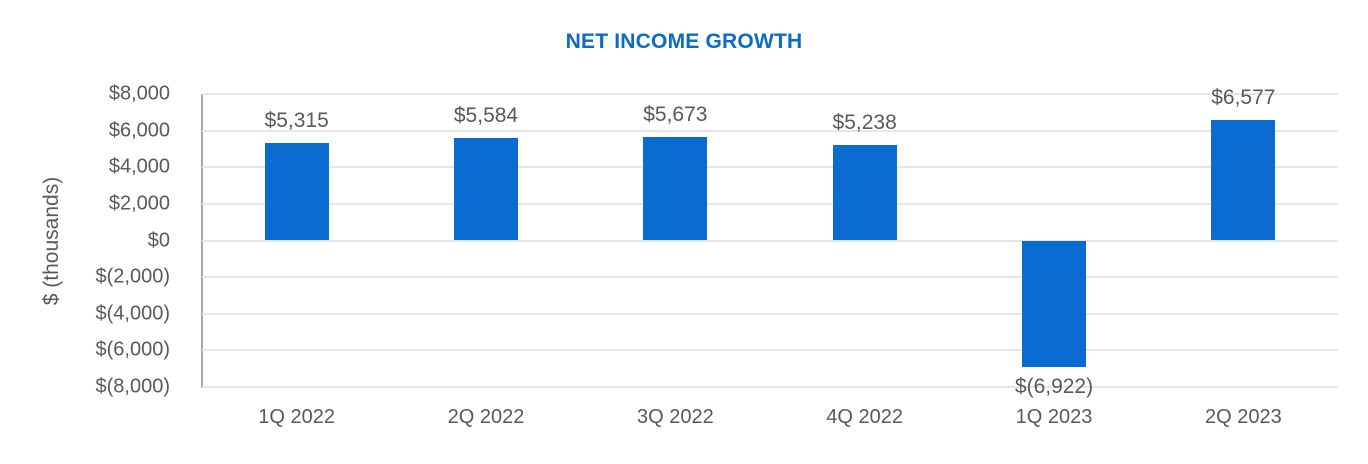 The image size is (1368, 464). What do you see at coordinates (675, 188) in the screenshot?
I see `bar-3q-2022` at bounding box center [675, 188].